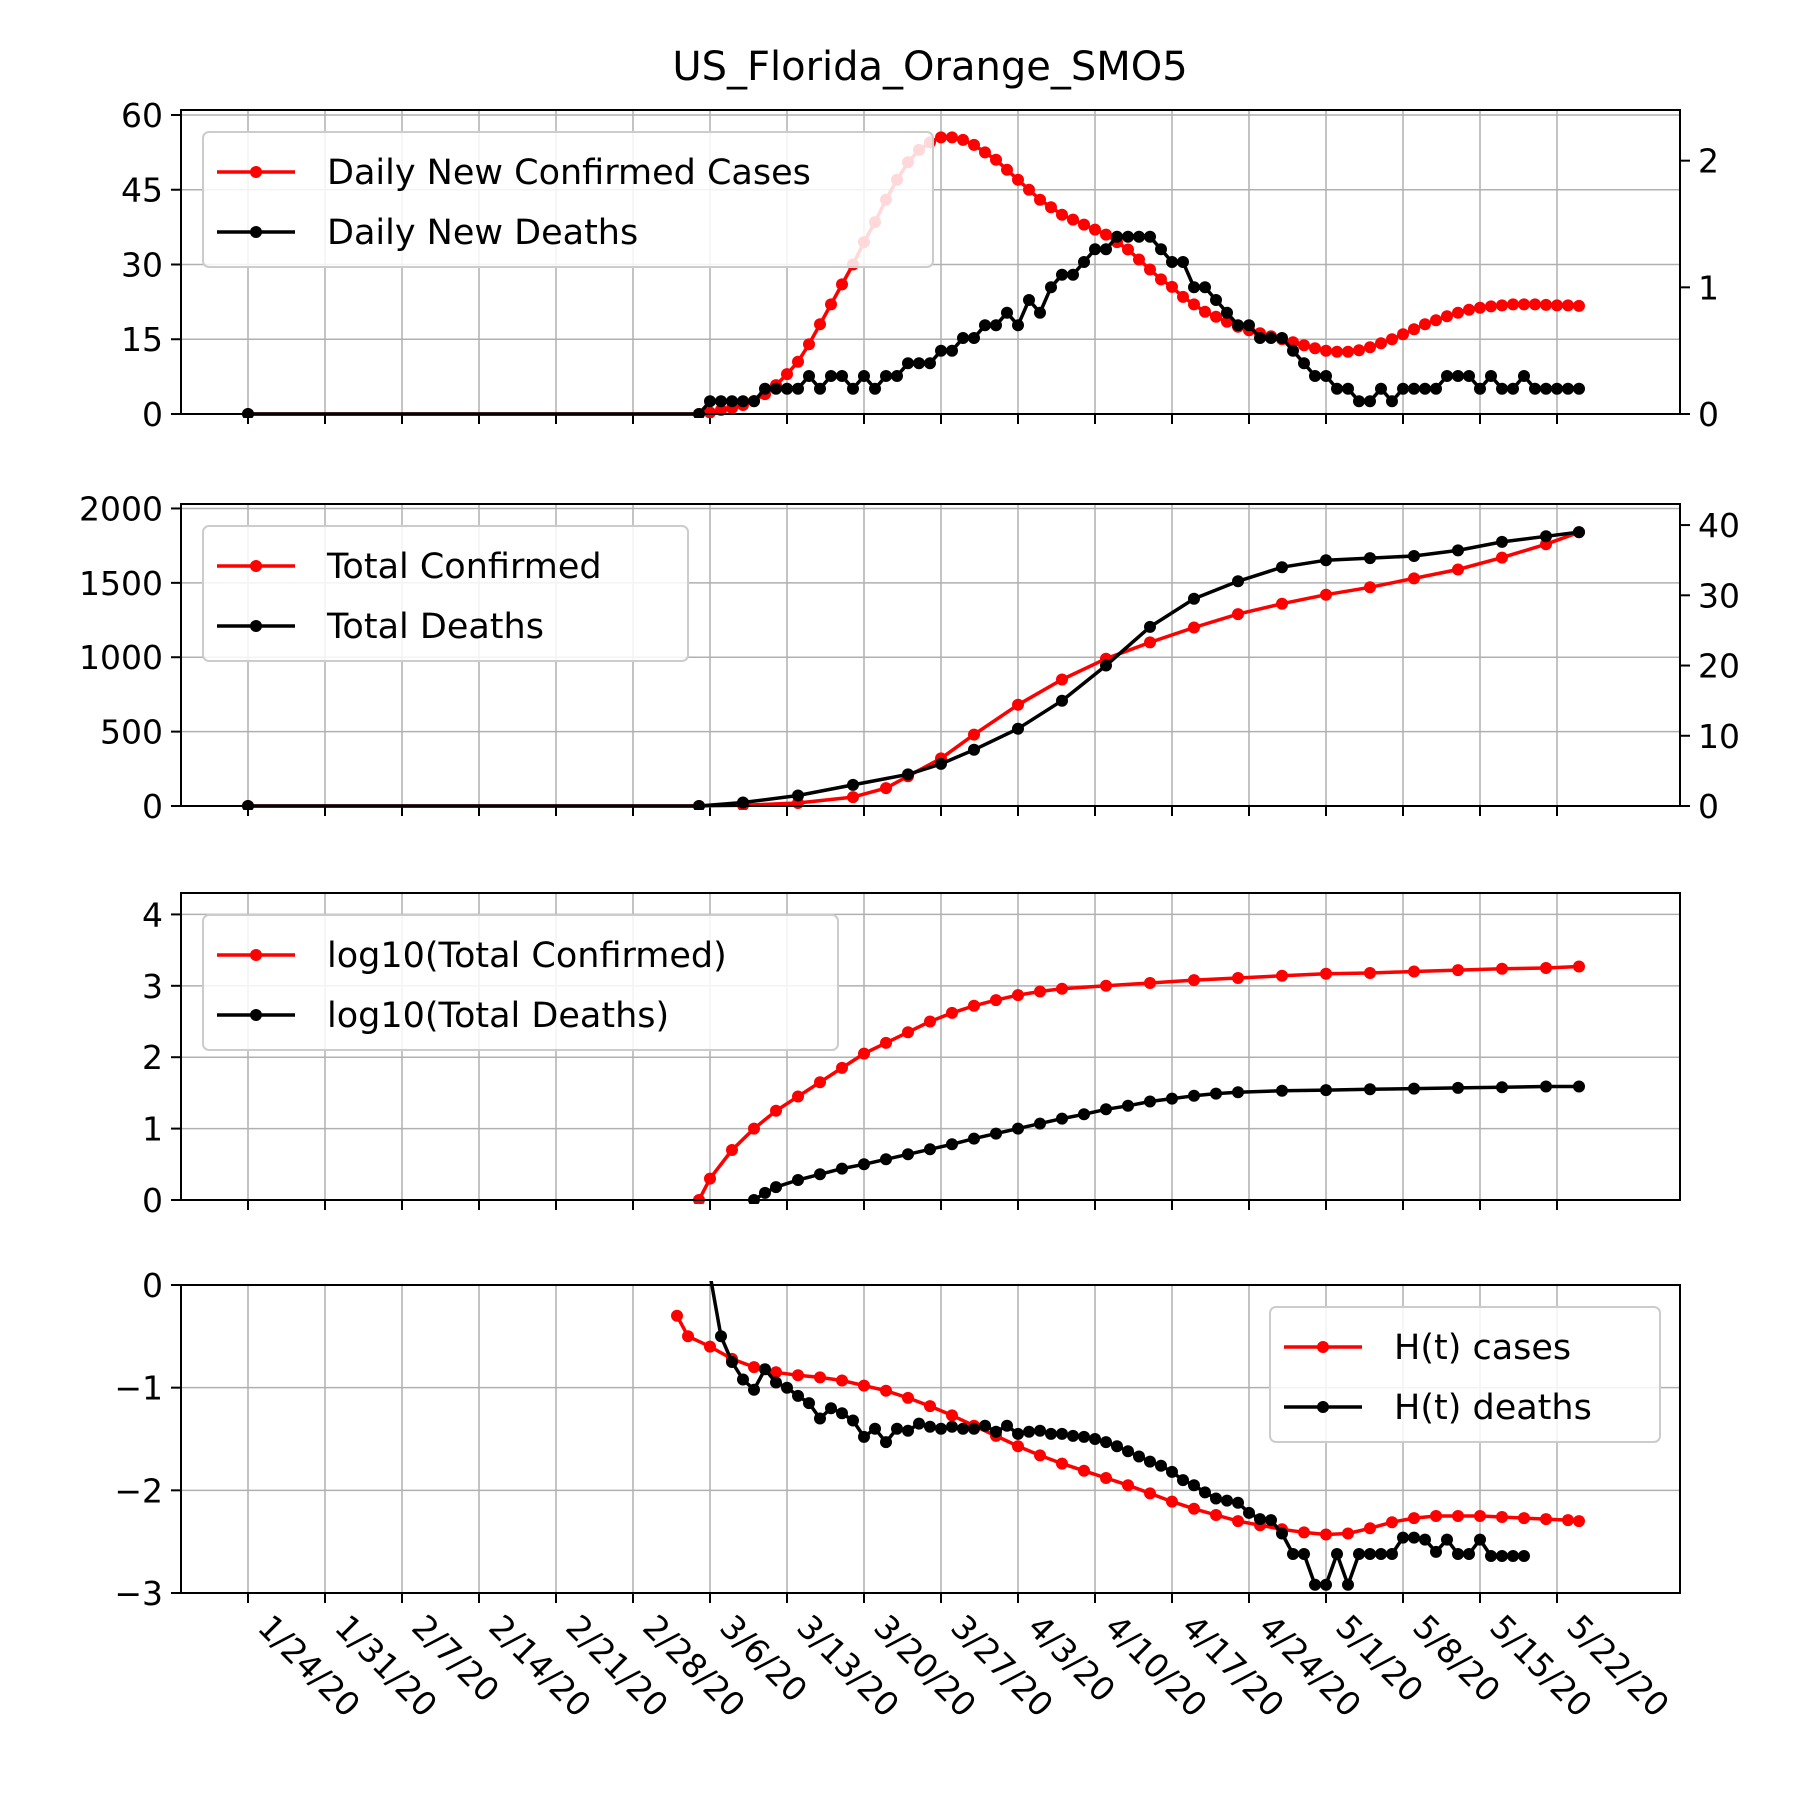 The width and height of the screenshot is (1800, 1800). I want to click on legend-label: H(t) cases, so click(1482, 1348).